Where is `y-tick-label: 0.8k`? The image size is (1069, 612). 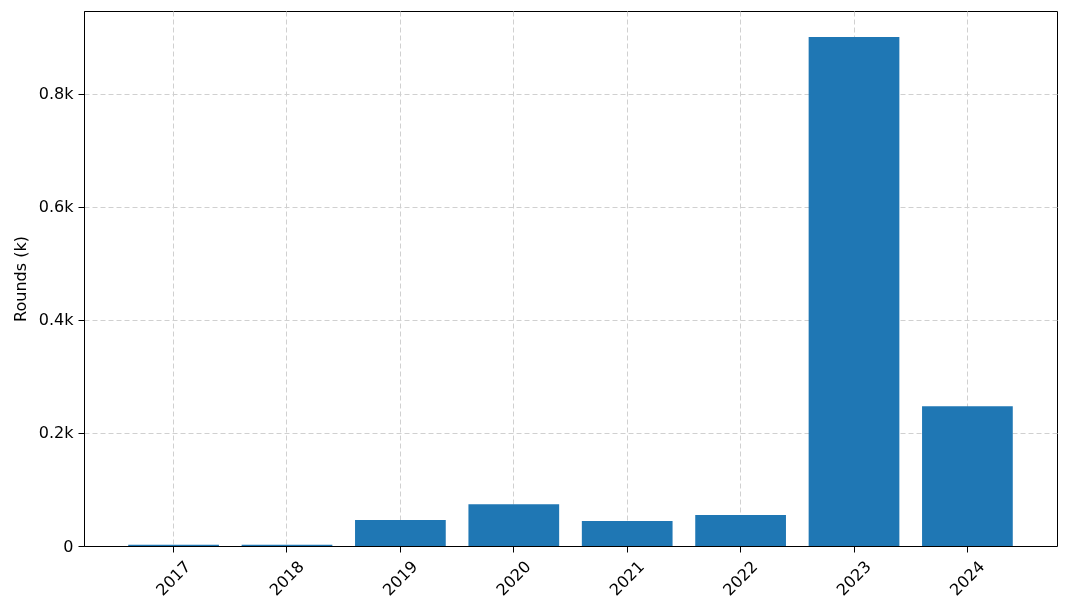
y-tick-label: 0.8k is located at coordinates (56, 94).